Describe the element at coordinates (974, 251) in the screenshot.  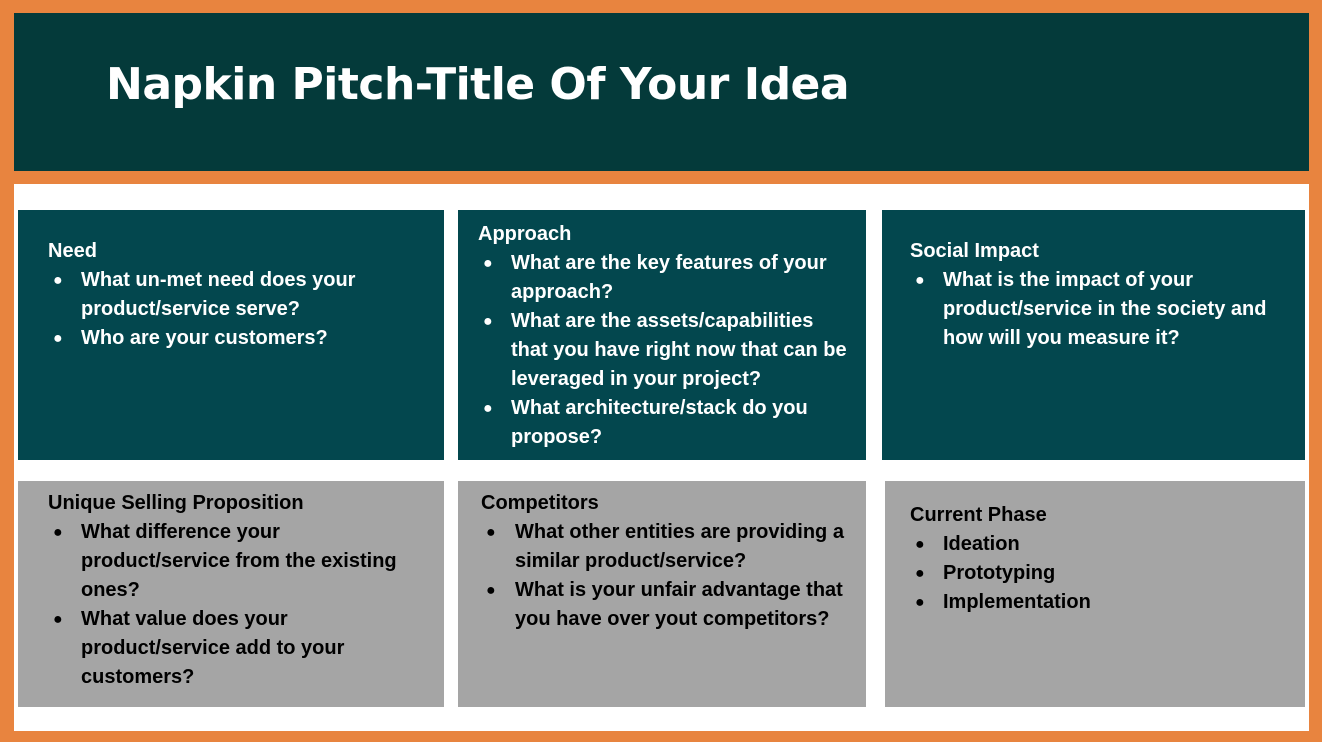
I see `card-heading: Social Impact` at that location.